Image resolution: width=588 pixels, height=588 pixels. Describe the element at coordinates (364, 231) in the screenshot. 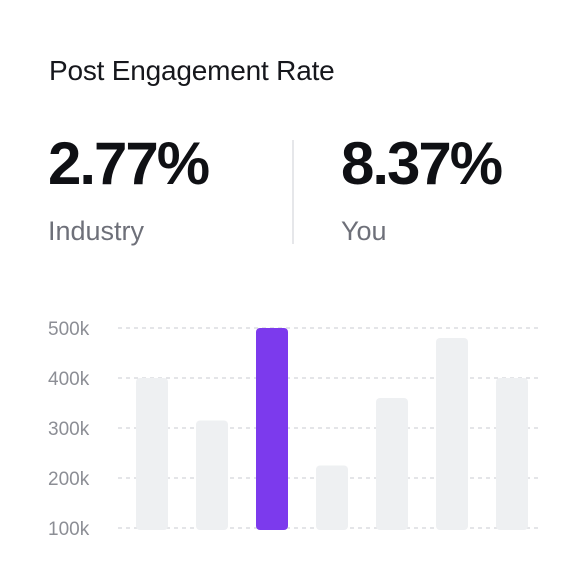

I see `you-stat-label: You` at that location.